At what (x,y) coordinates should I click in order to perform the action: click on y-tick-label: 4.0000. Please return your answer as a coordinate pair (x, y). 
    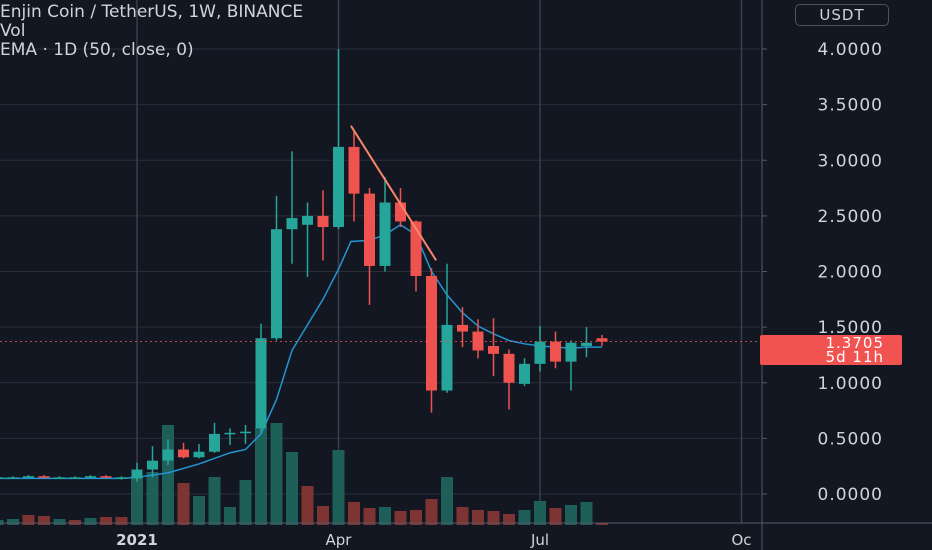
    Looking at the image, I should click on (850, 50).